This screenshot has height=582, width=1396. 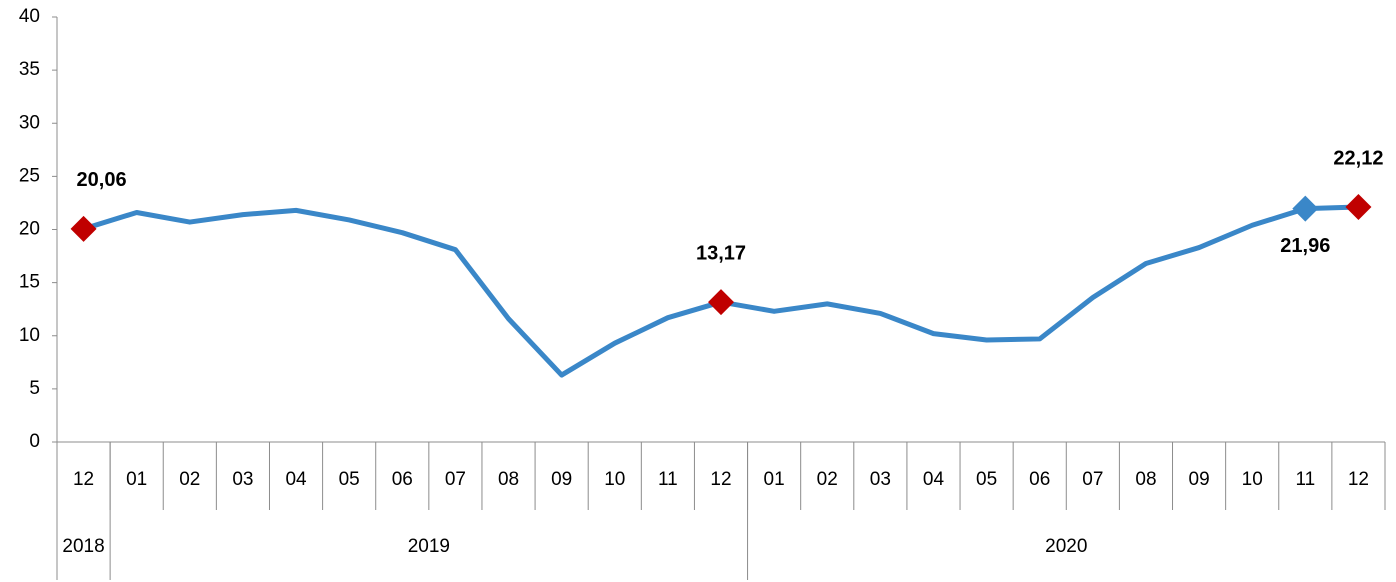 I want to click on y-tick-label: 10, so click(x=29, y=335).